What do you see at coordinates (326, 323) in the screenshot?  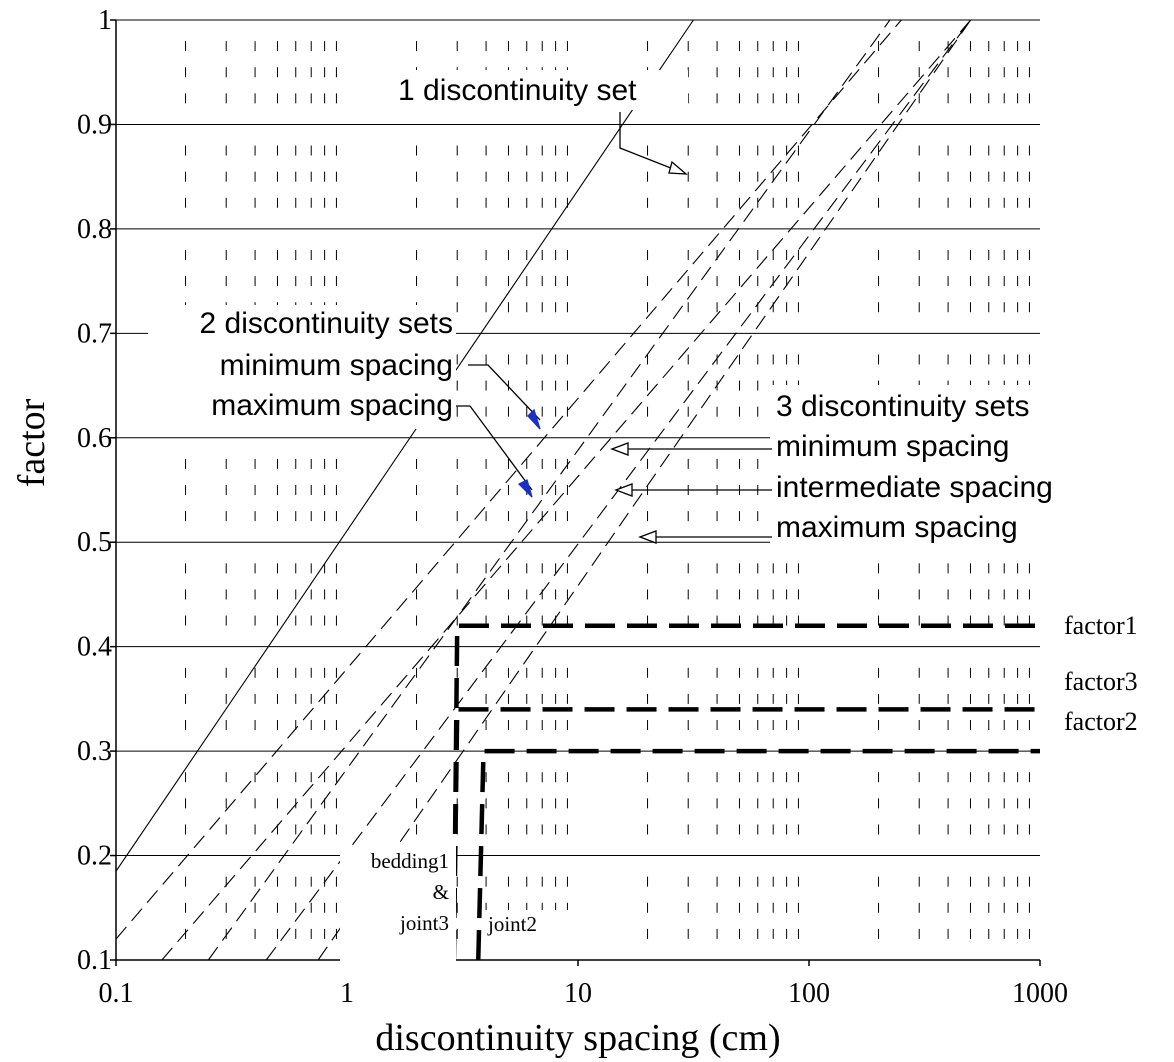 I see `set2-title: 2 discontinuity sets` at bounding box center [326, 323].